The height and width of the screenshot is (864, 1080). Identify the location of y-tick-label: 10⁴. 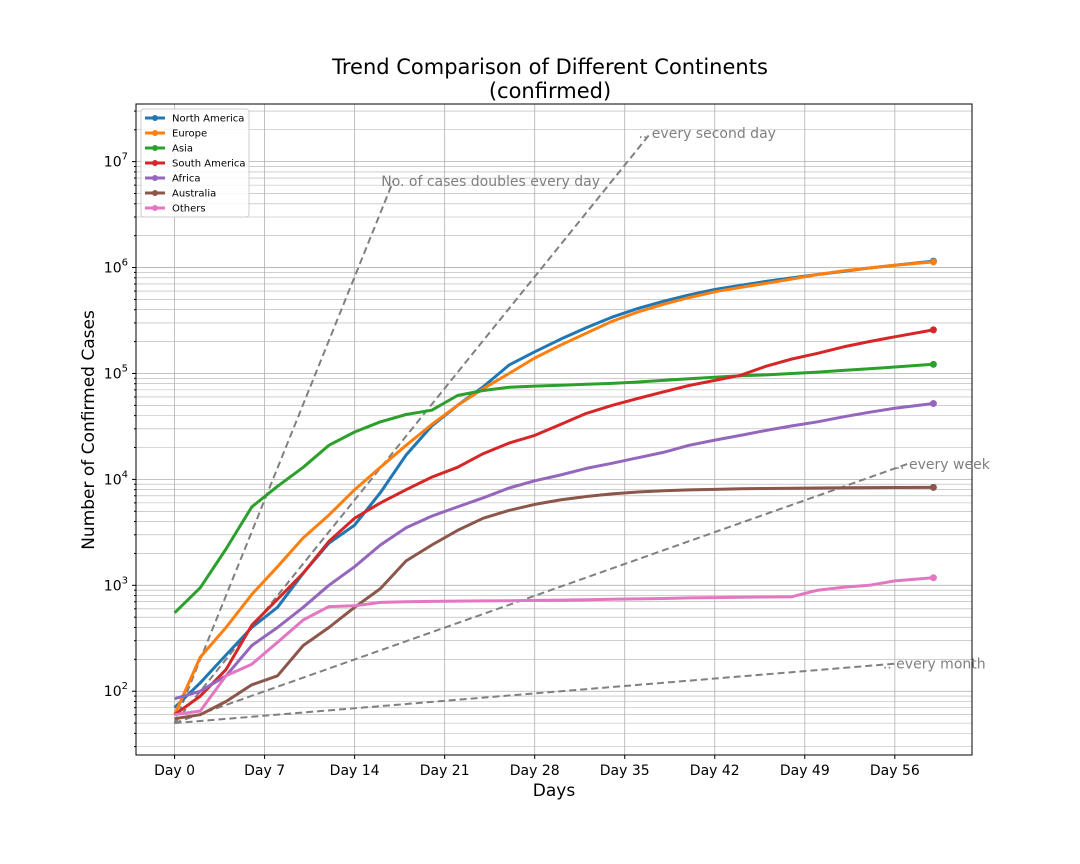
(116, 478).